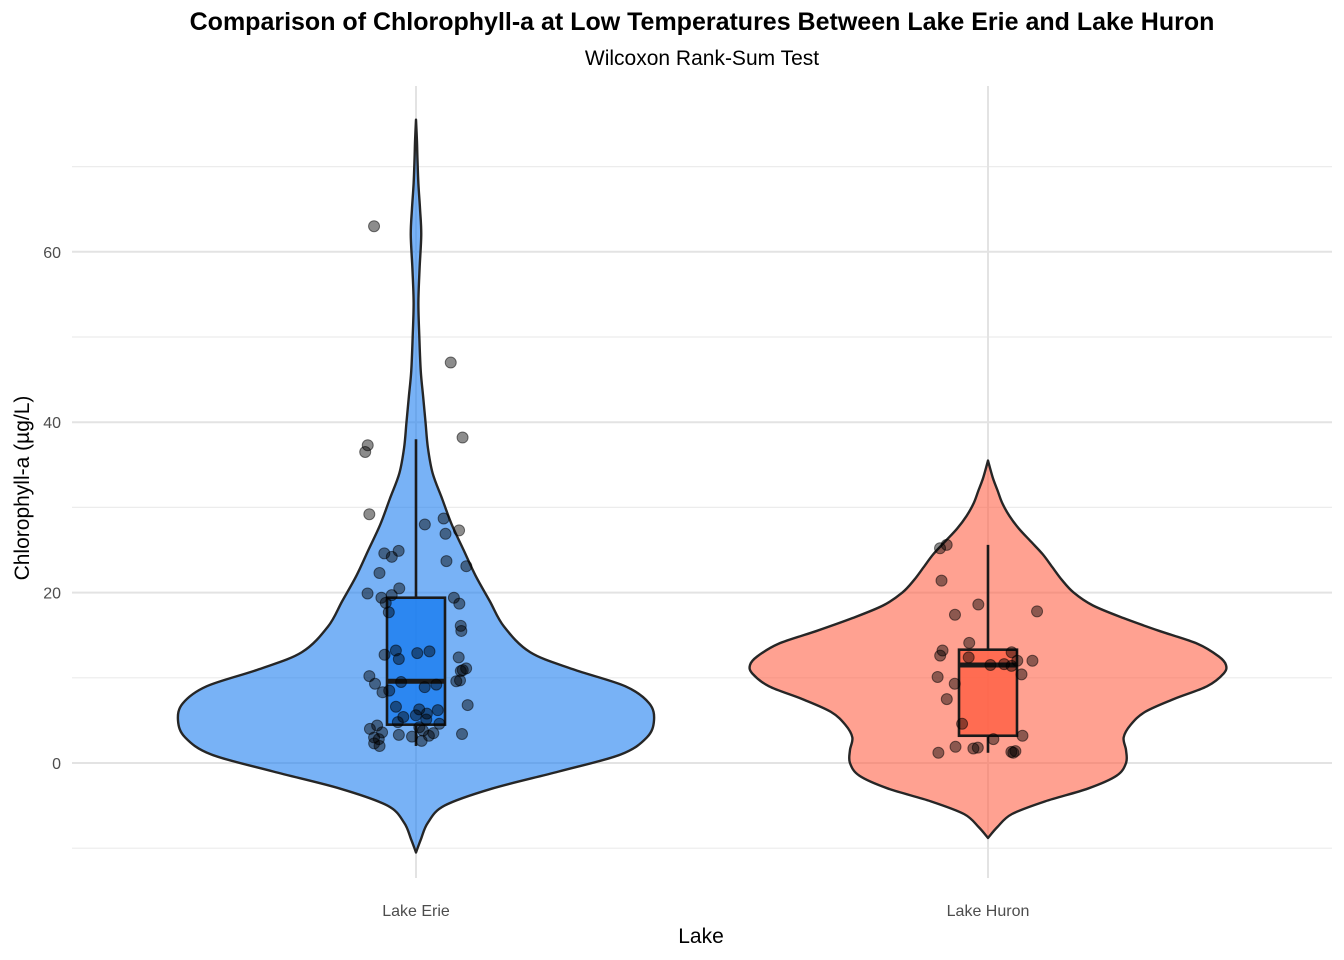 The image size is (1344, 960). I want to click on y-axis-title: Chlorophyll-a (µg/L), so click(22, 488).